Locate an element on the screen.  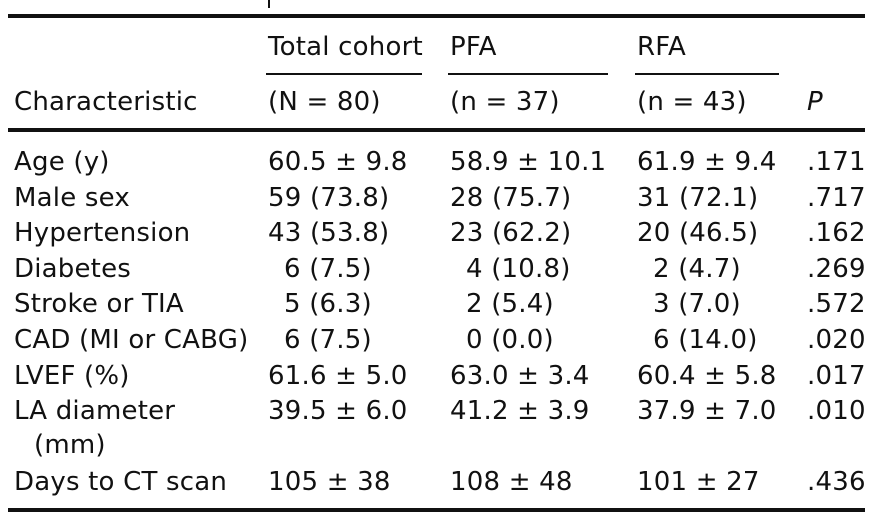
header-total-n: (N = 80) is located at coordinates (324, 102).